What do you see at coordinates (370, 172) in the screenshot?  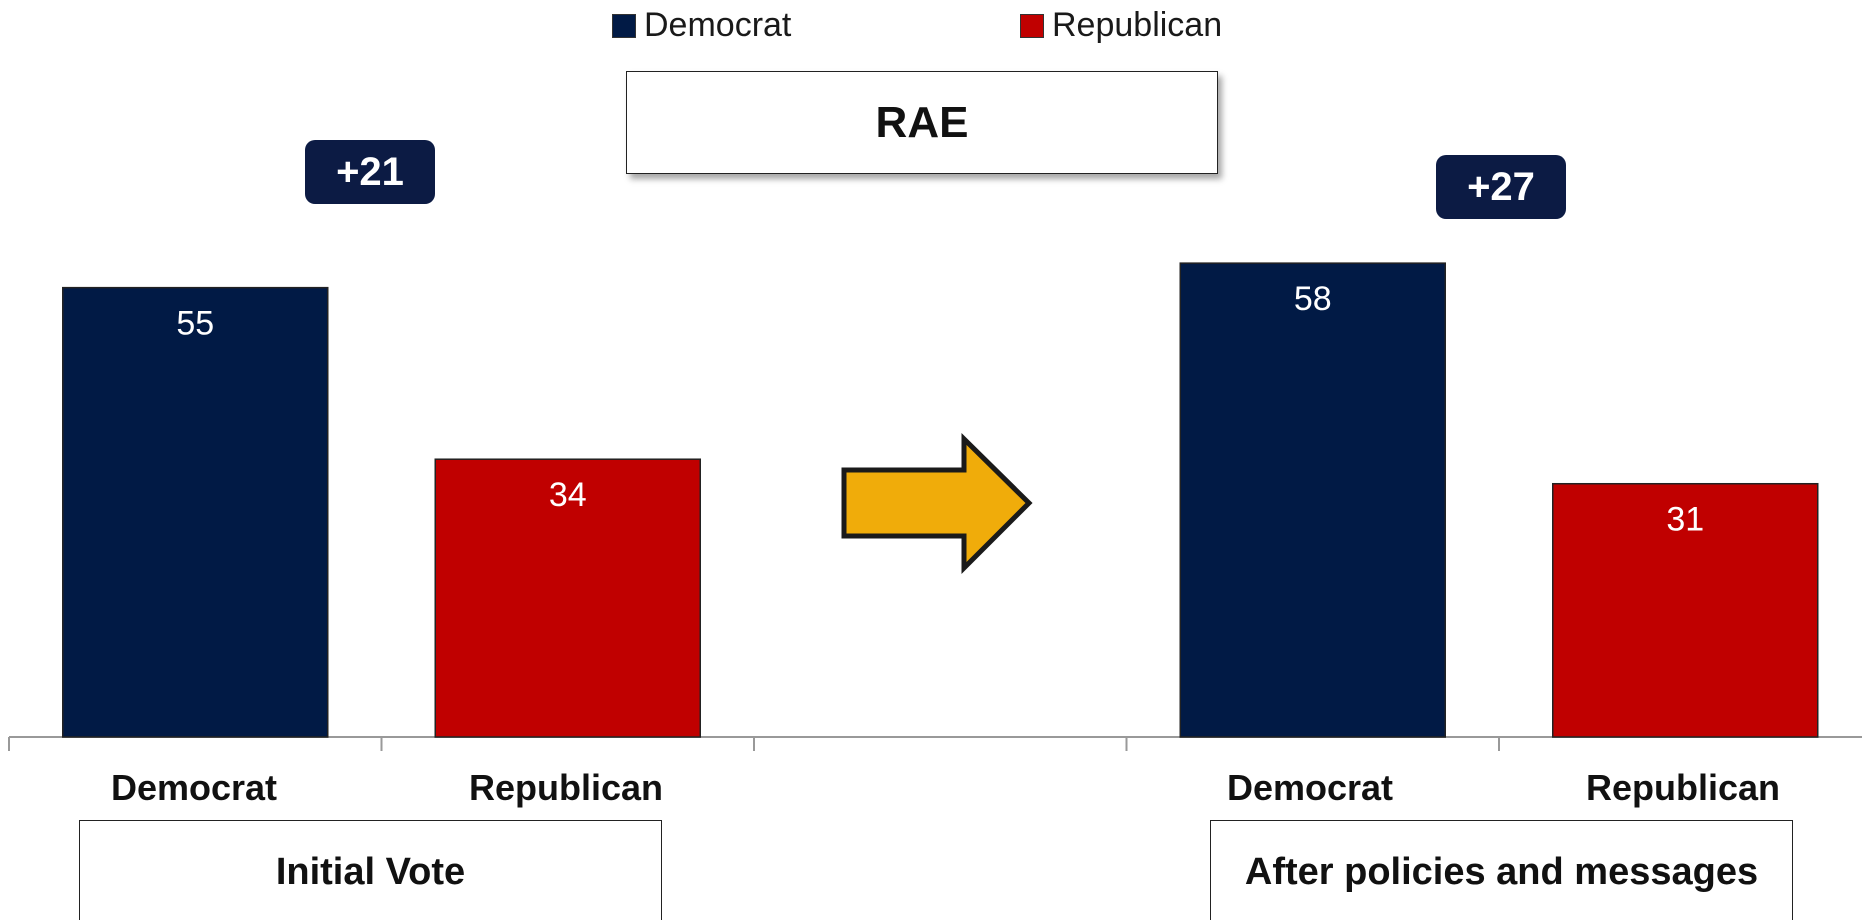 I see `margin-badge-initial: +21` at bounding box center [370, 172].